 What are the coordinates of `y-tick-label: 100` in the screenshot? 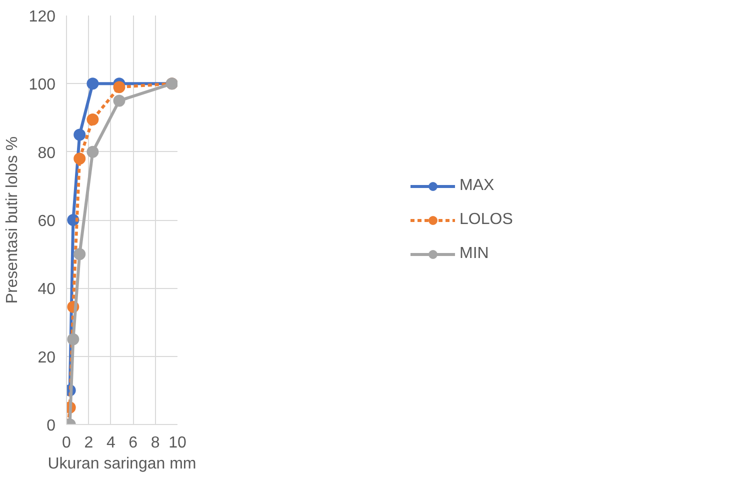 It's located at (42, 85).